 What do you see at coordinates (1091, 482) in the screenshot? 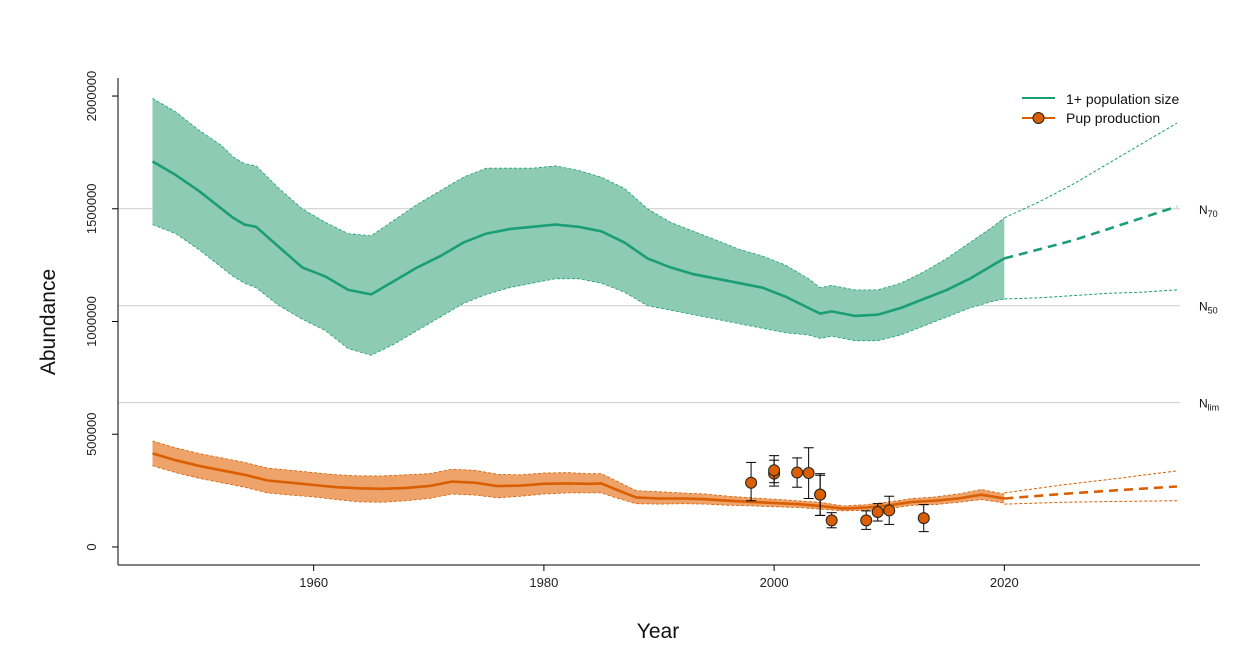
I see `series-3-proj-upper` at bounding box center [1091, 482].